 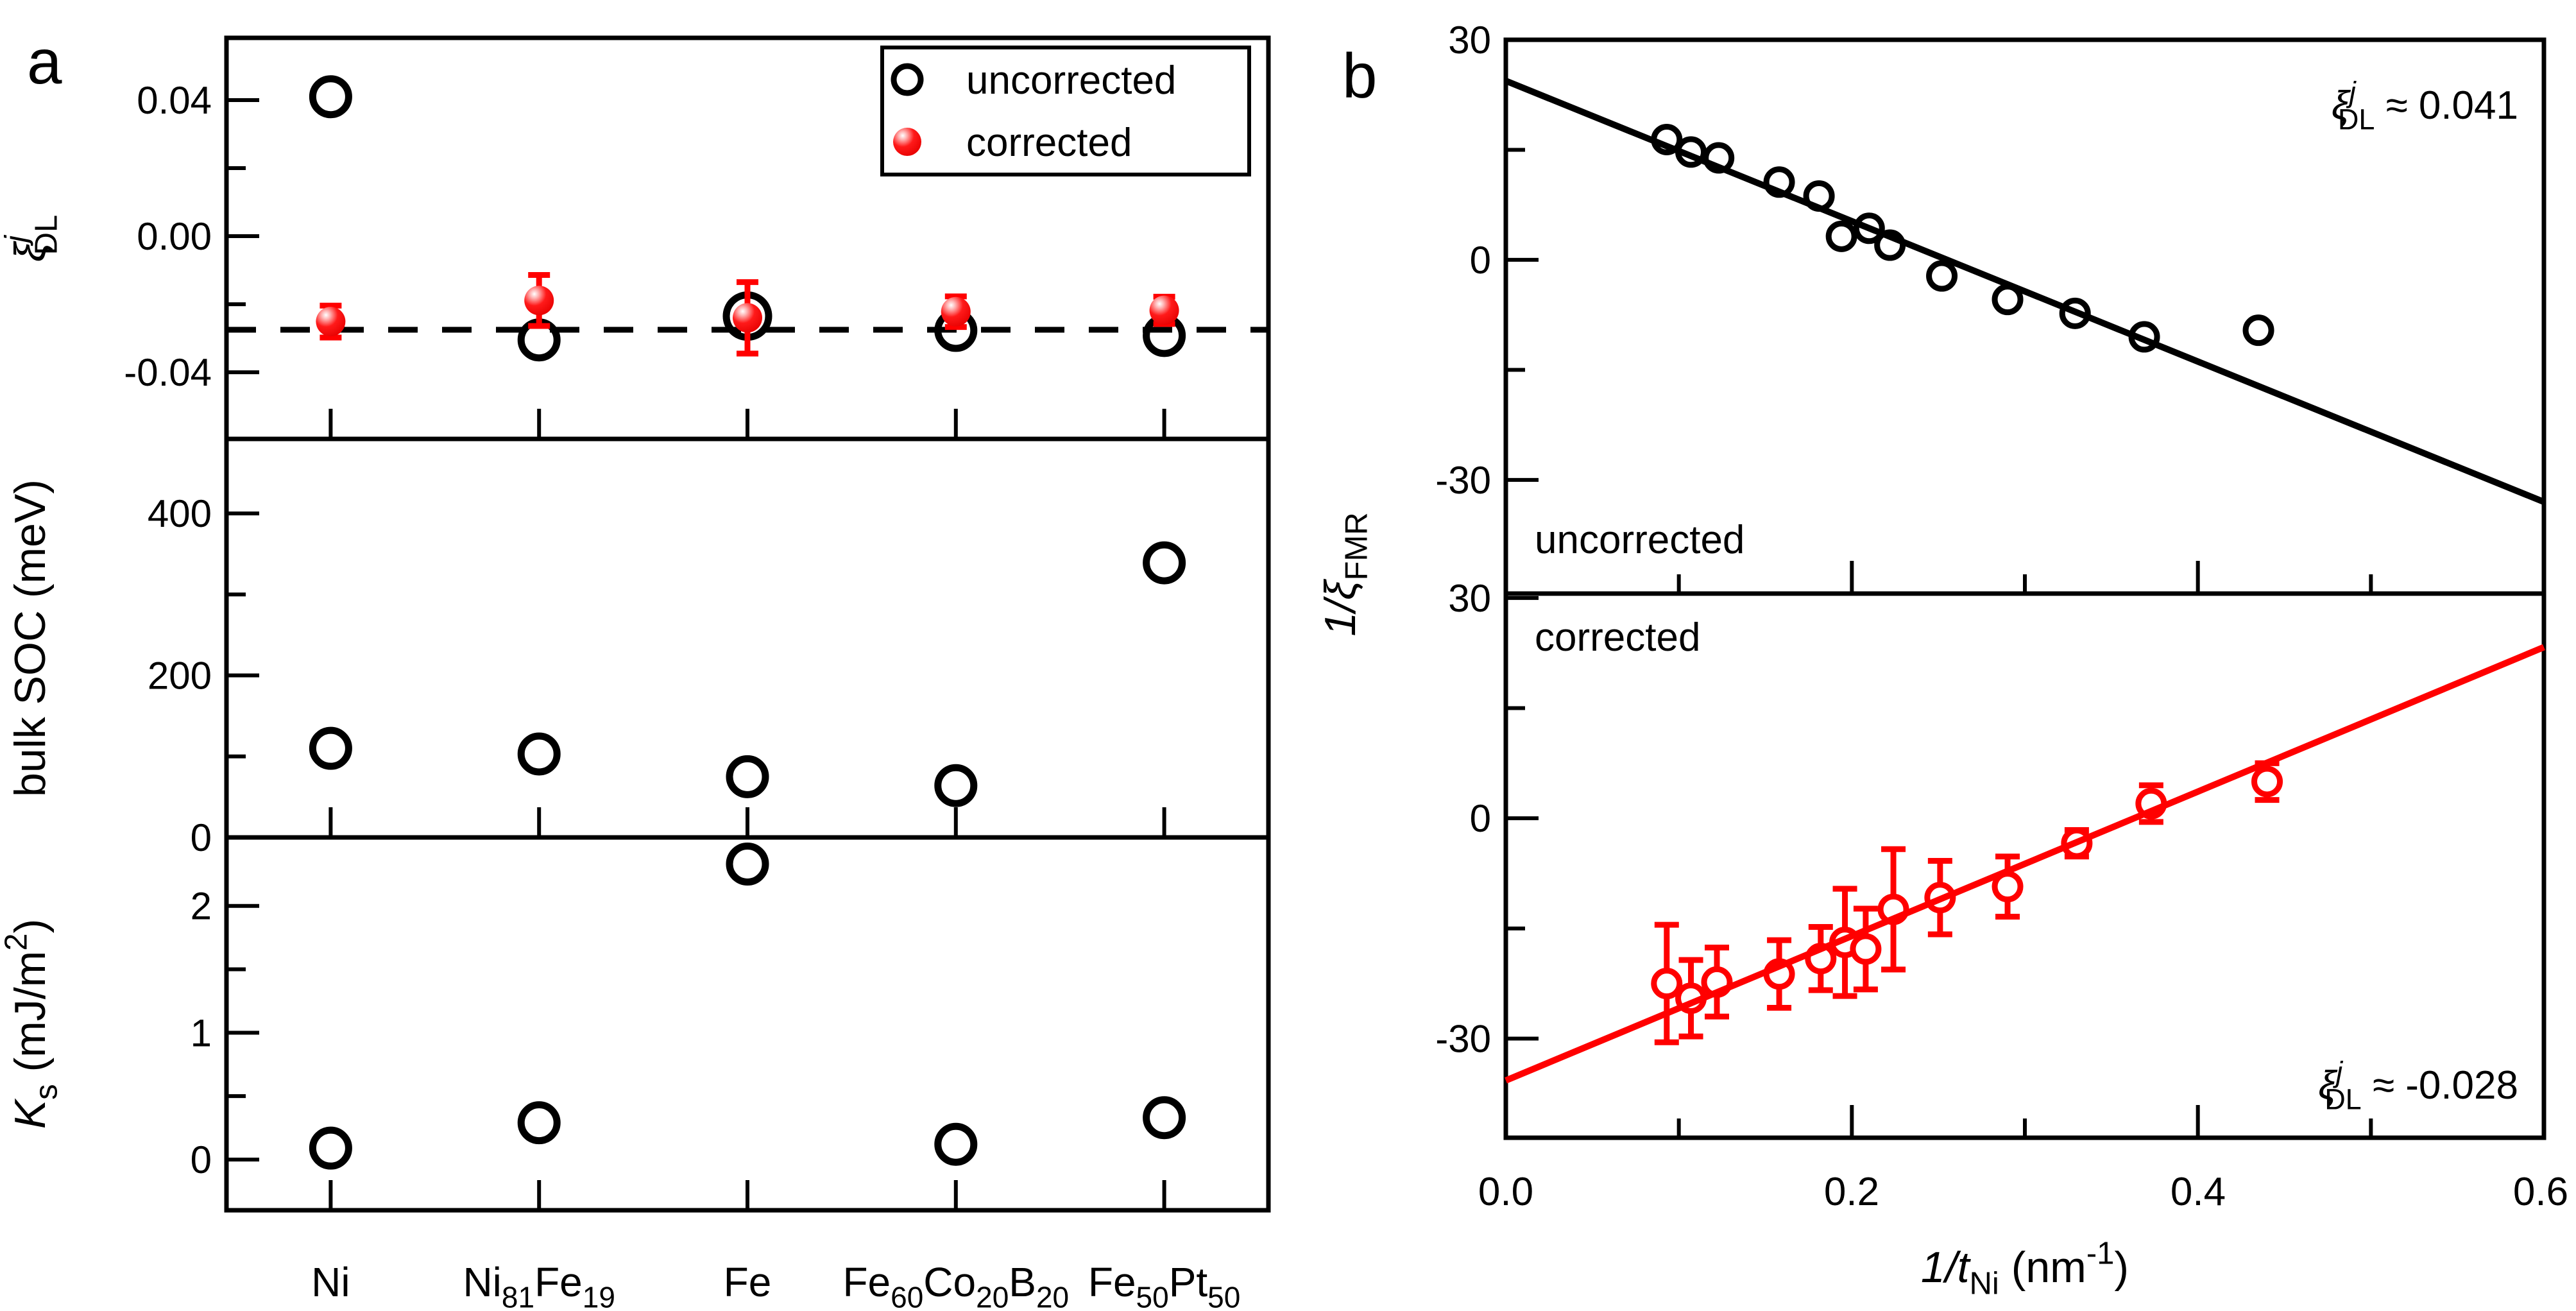 What do you see at coordinates (174, 100) in the screenshot?
I see `y-tick-label: 0.04` at bounding box center [174, 100].